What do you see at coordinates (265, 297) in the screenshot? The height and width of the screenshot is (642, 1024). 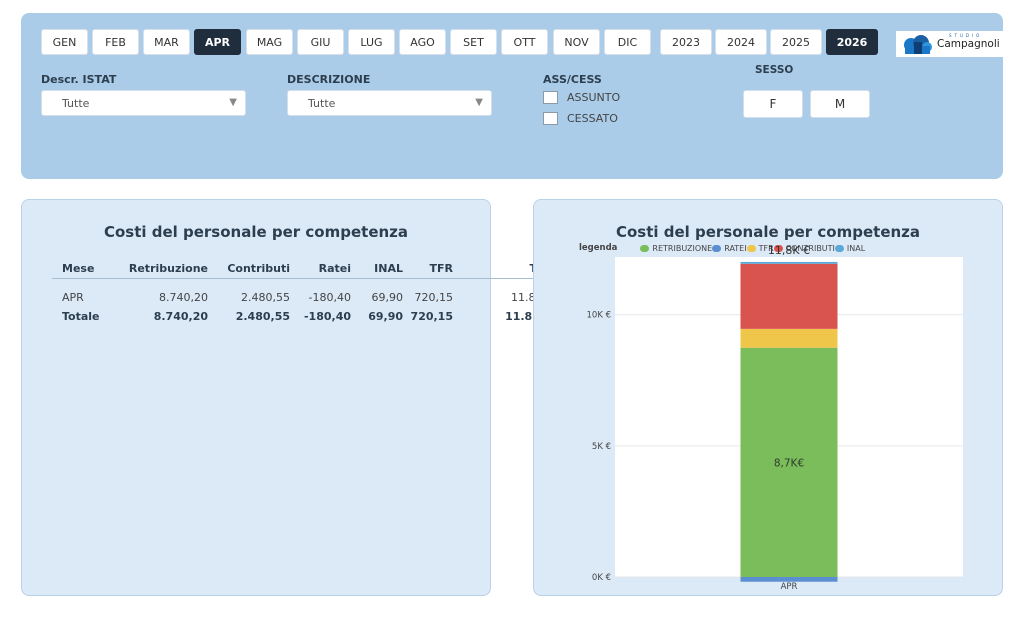 I see `table-cell: 2.480,55` at bounding box center [265, 297].